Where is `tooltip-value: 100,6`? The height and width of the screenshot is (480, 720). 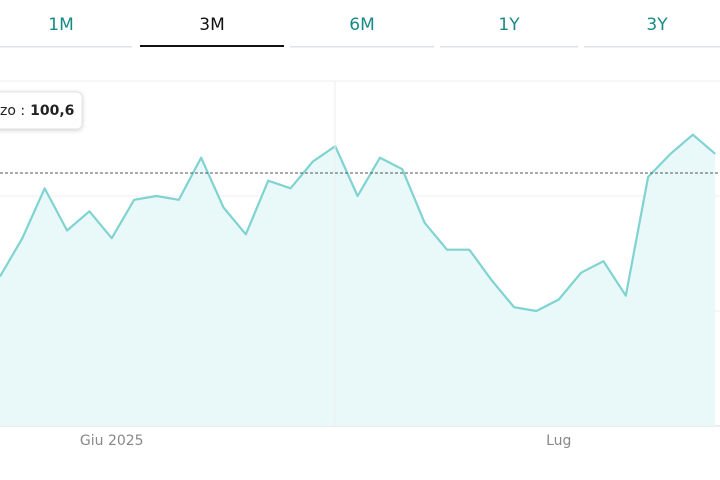
tooltip-value: 100,6 is located at coordinates (52, 111).